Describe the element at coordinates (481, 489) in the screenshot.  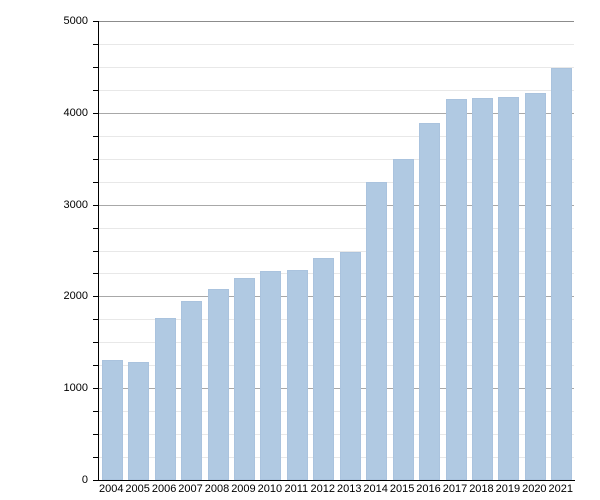
I see `x-axis-tick-label: 2018` at that location.